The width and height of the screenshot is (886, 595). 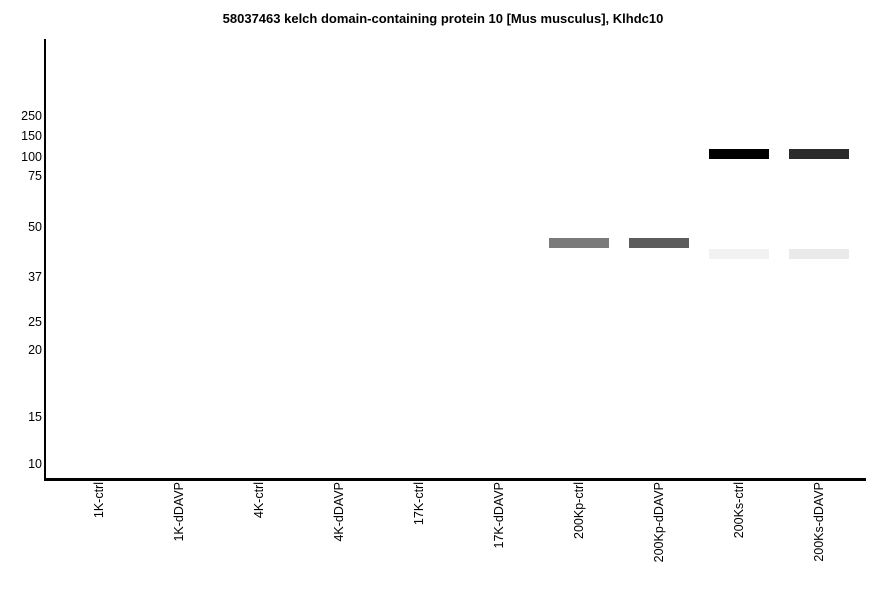 What do you see at coordinates (45, 259) in the screenshot?
I see `y-axis-line` at bounding box center [45, 259].